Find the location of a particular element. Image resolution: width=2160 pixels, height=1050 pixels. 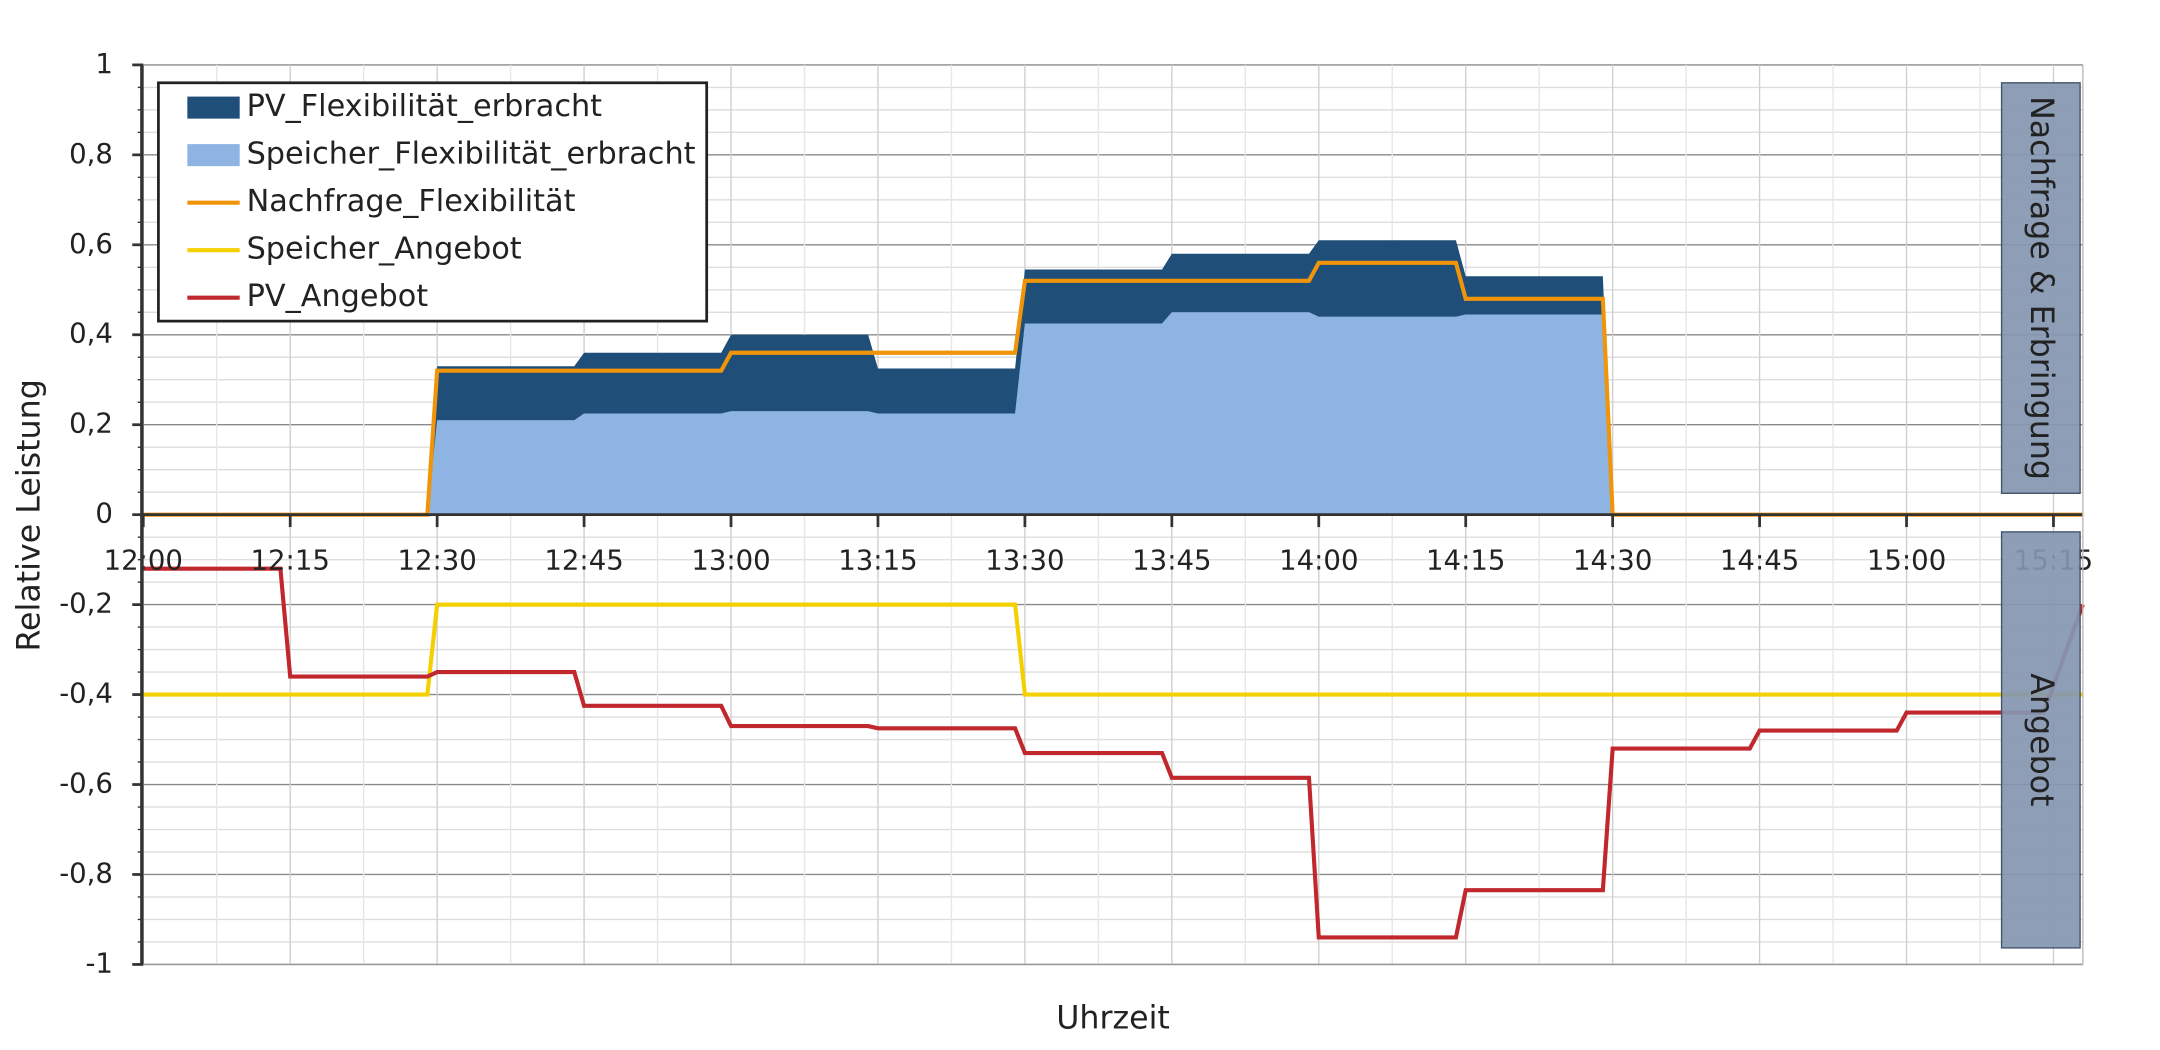

y-tick-label: 0,2 is located at coordinates (91, 424).